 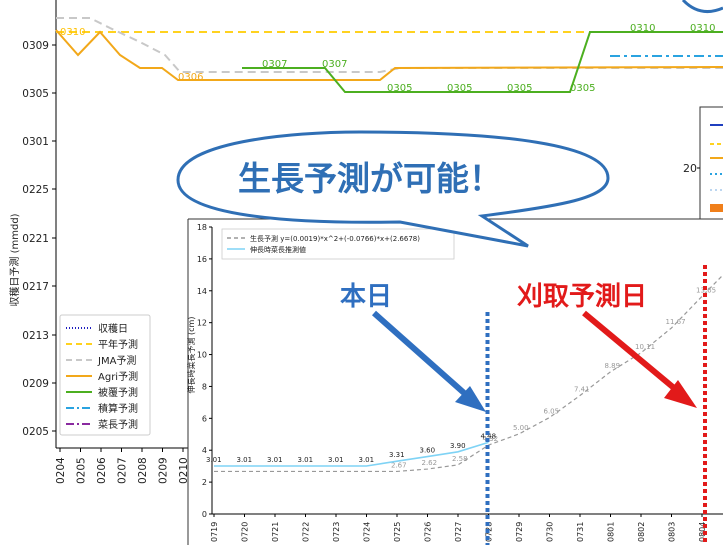 I want to click on back-legend-label: 収穫日, so click(x=113, y=329).